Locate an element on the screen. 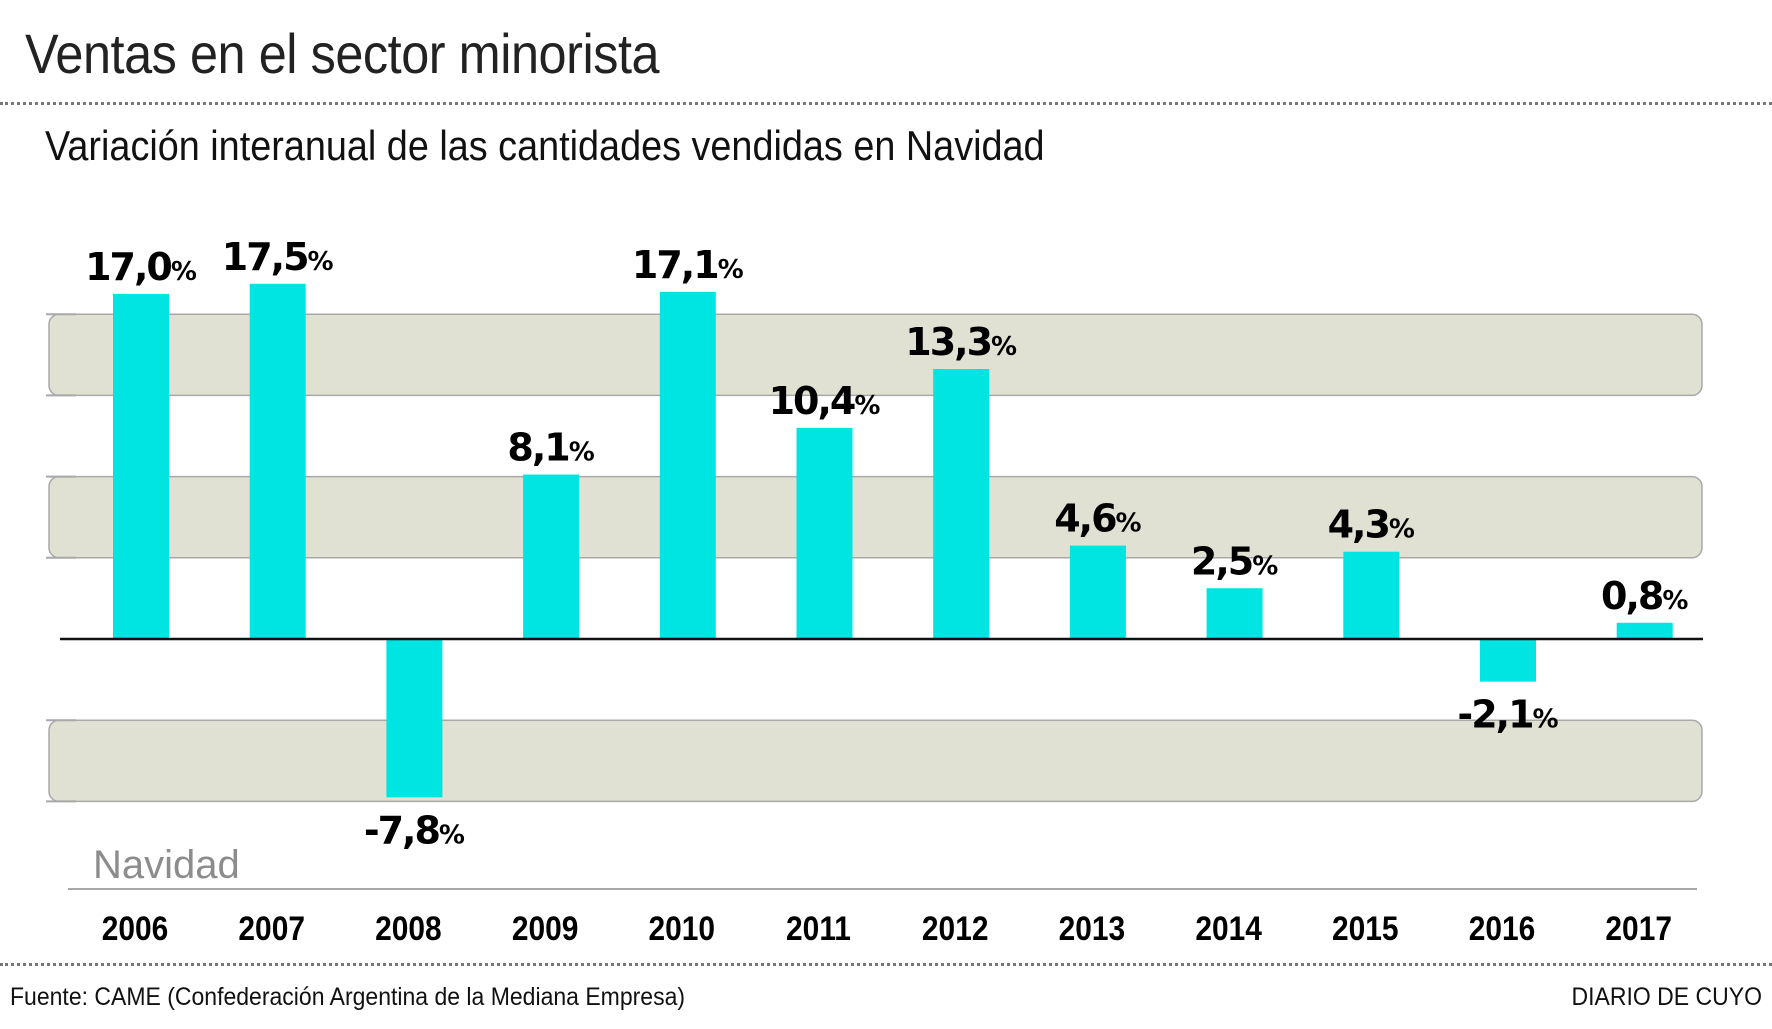 The image size is (1772, 1029). year-label-2006: 2006 is located at coordinates (135, 928).